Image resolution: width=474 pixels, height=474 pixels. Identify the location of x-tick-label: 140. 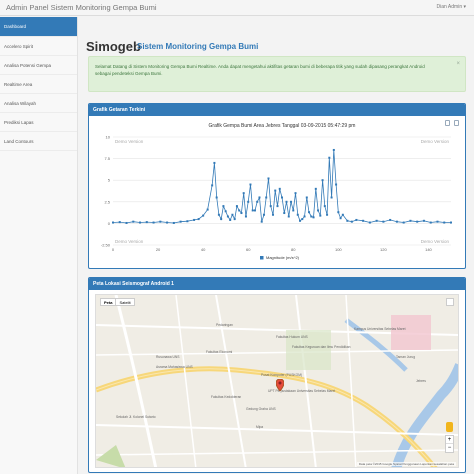
(428, 249).